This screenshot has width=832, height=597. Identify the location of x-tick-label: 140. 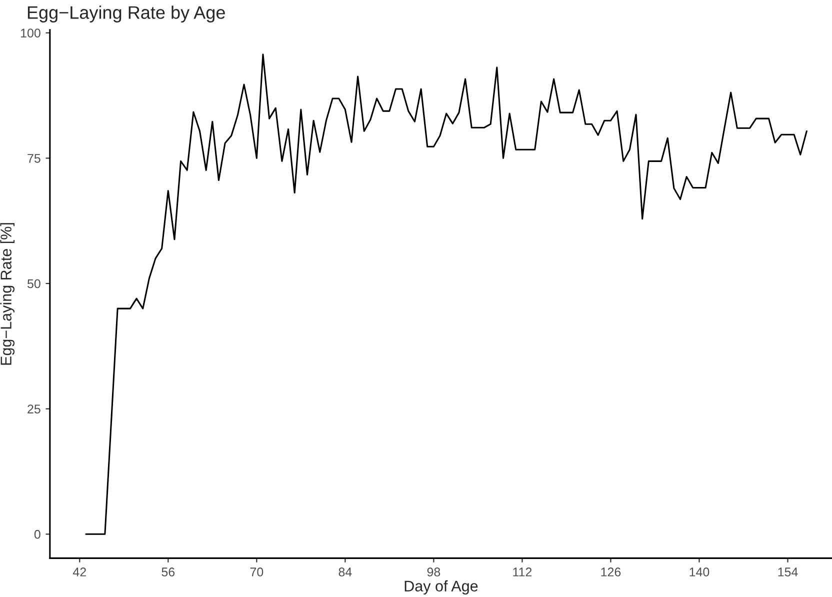
(700, 572).